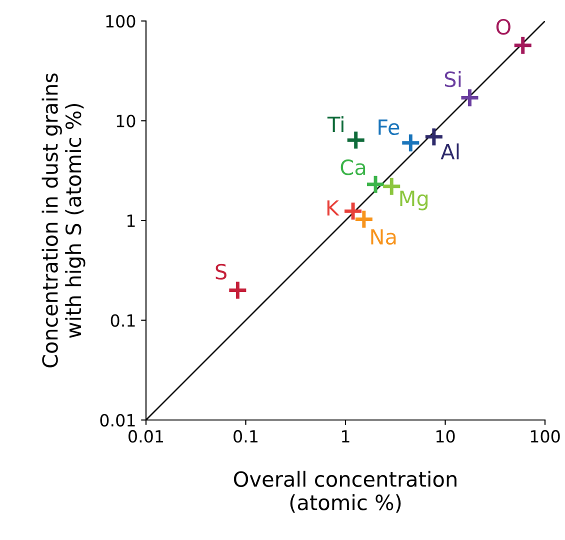 The image size is (565, 540). What do you see at coordinates (545, 436) in the screenshot?
I see `x-tick-label: 100` at bounding box center [545, 436].